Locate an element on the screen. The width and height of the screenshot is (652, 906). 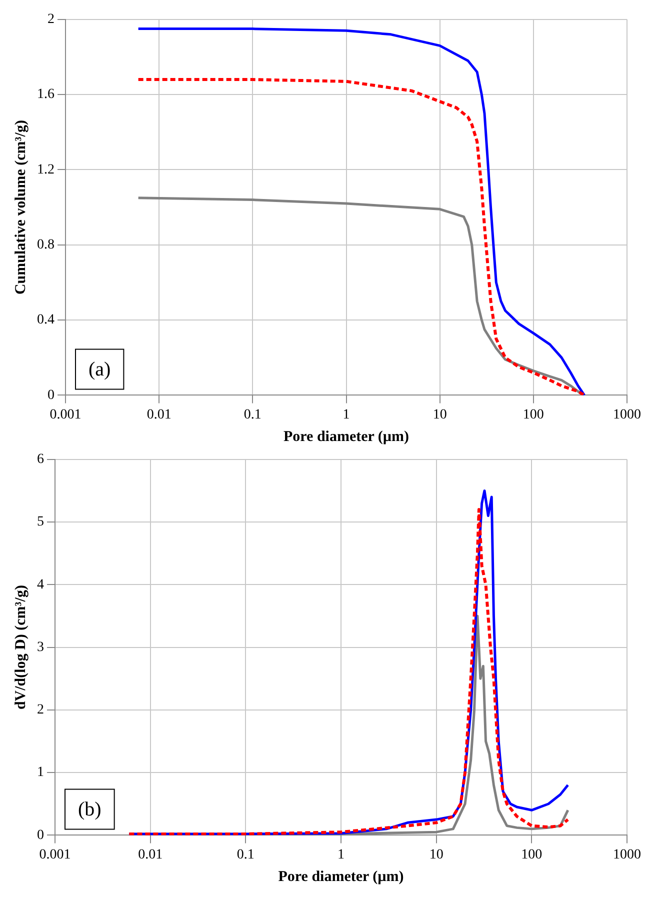
annotation: (b) is located at coordinates (90, 809).